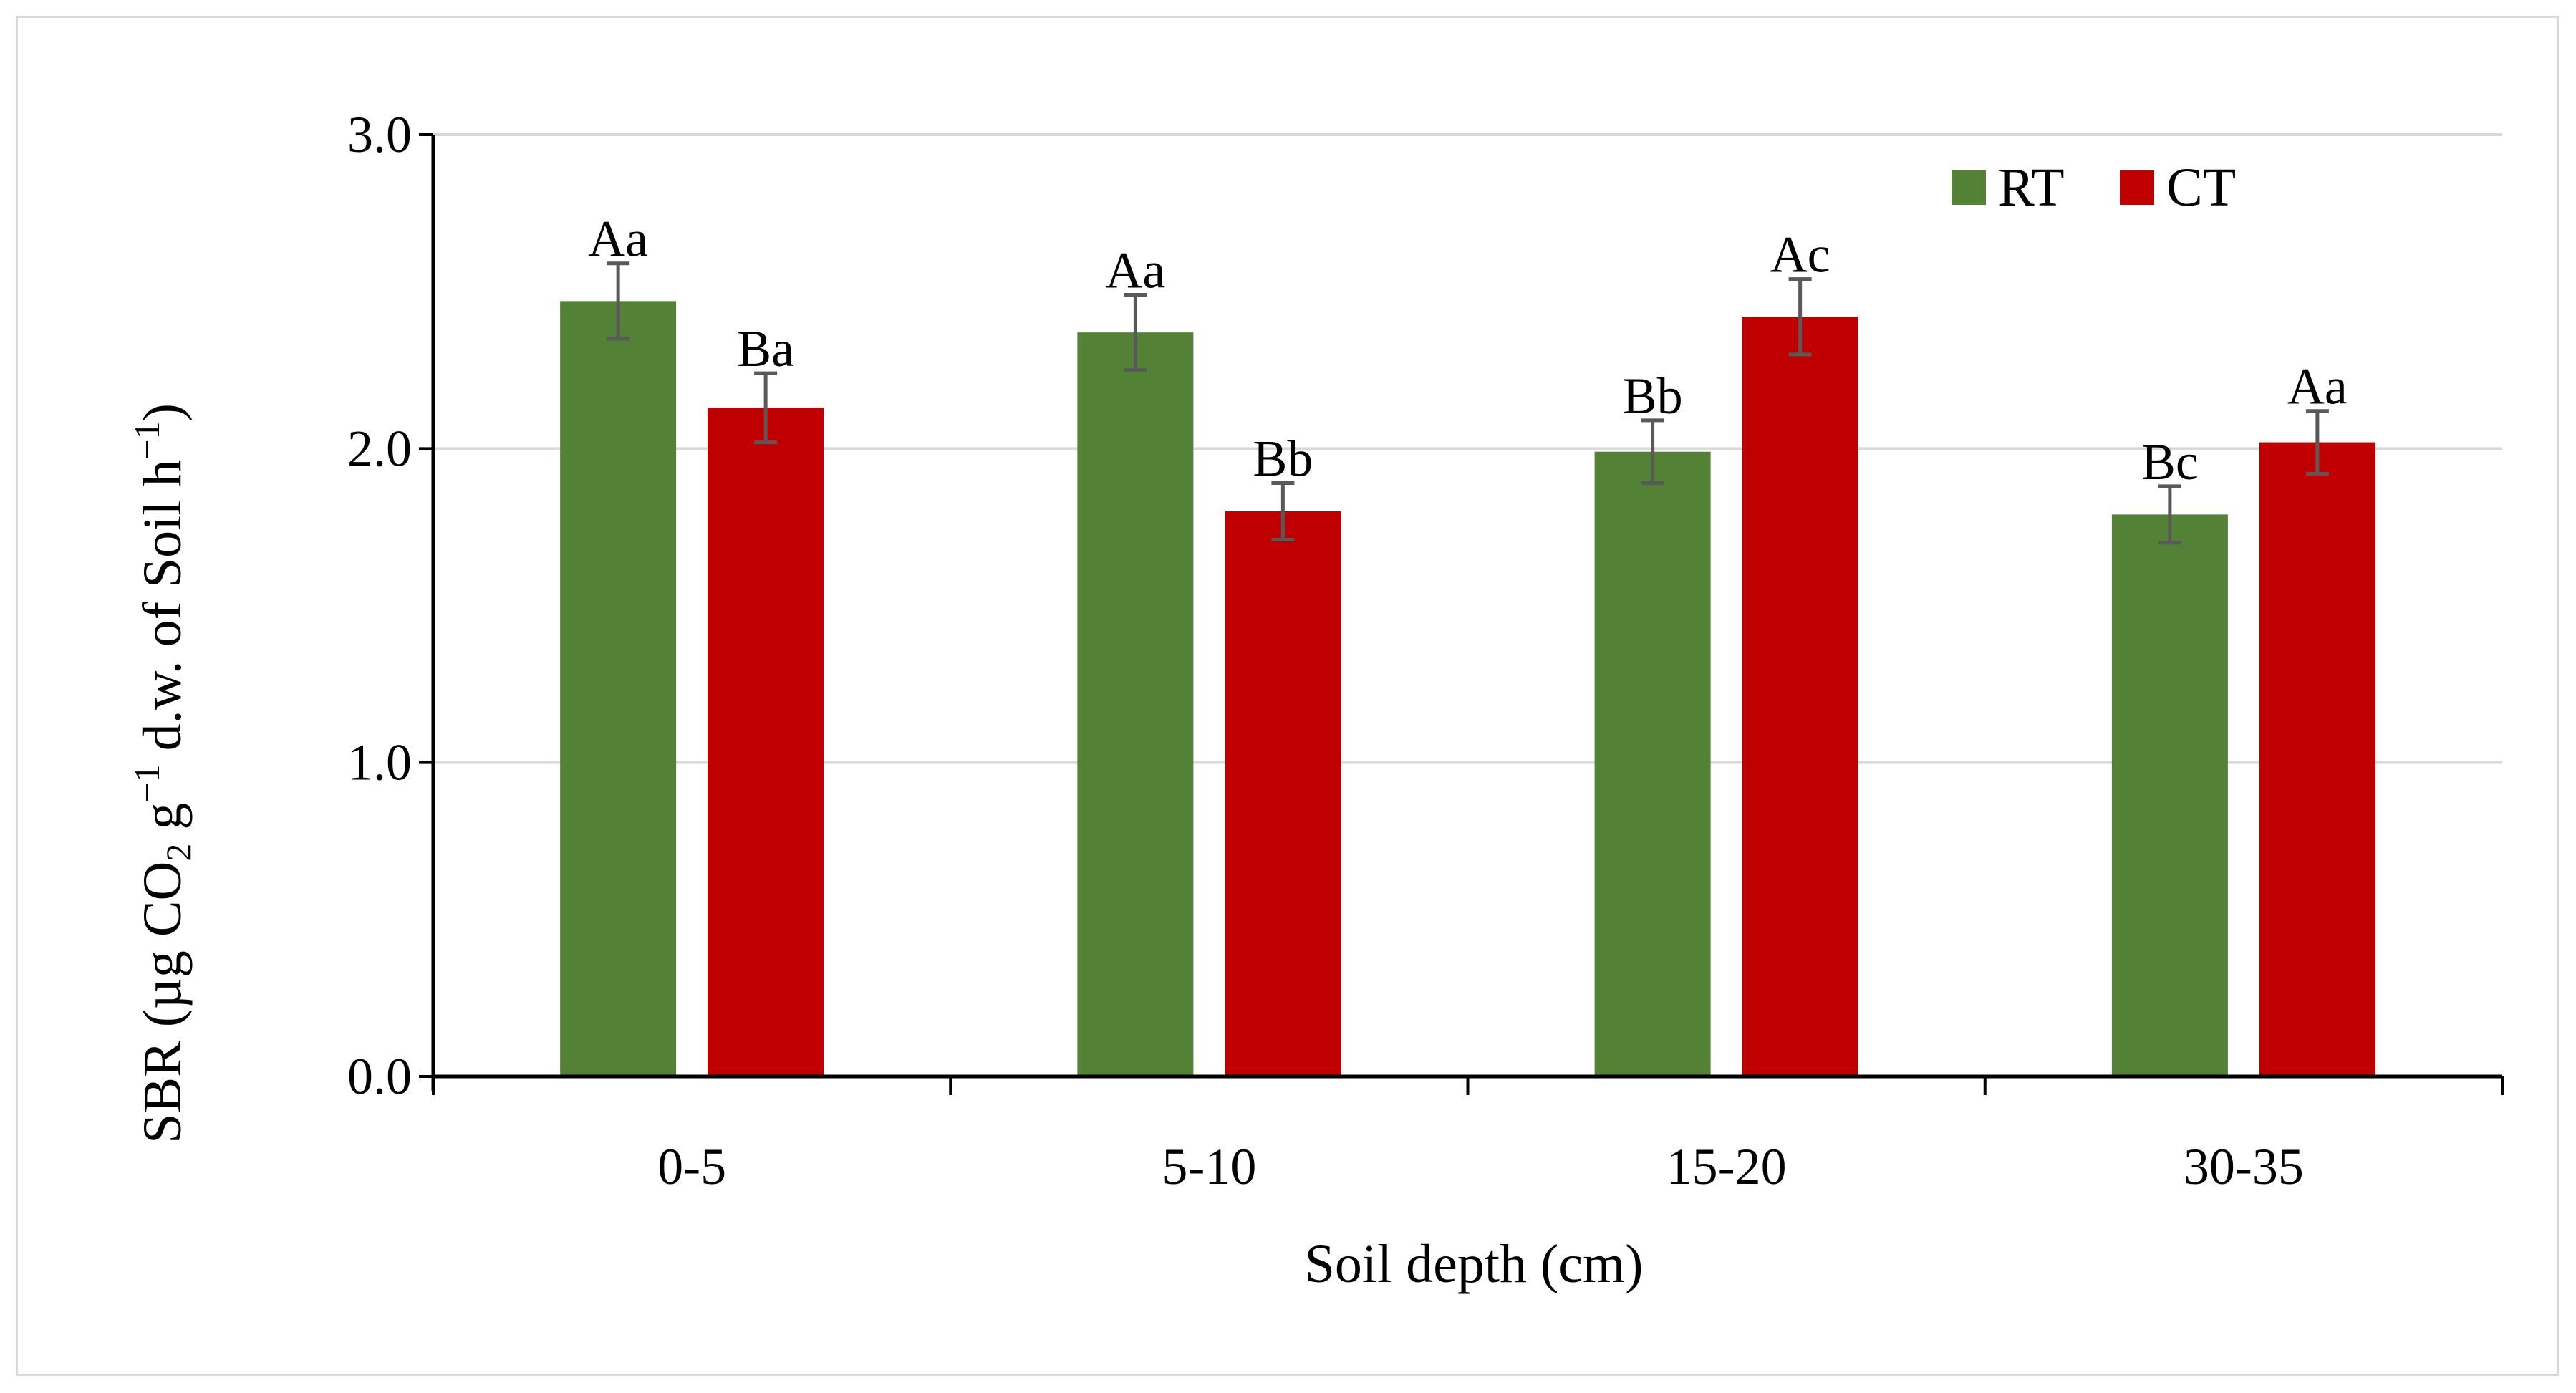  I want to click on legend-label-rt: RT, so click(2031, 188).